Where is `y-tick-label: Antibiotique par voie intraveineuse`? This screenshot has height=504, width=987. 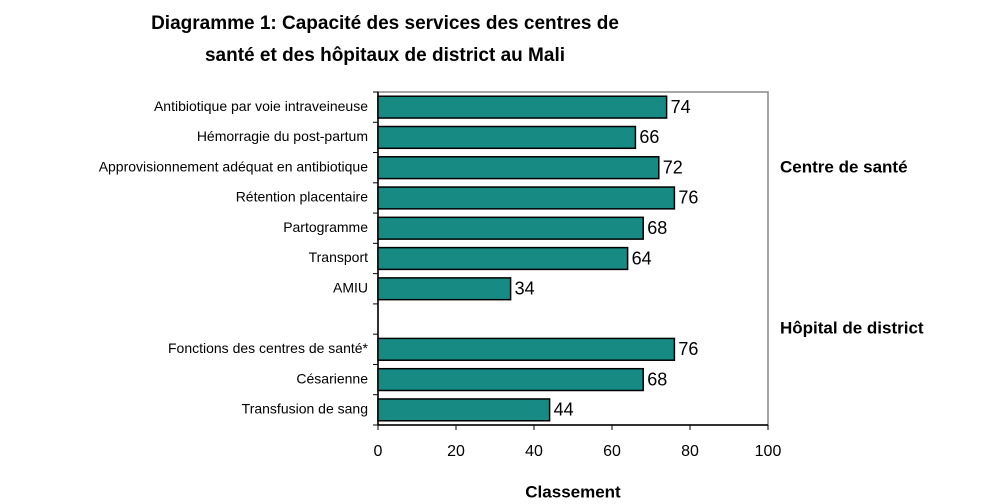 y-tick-label: Antibiotique par voie intraveineuse is located at coordinates (261, 106).